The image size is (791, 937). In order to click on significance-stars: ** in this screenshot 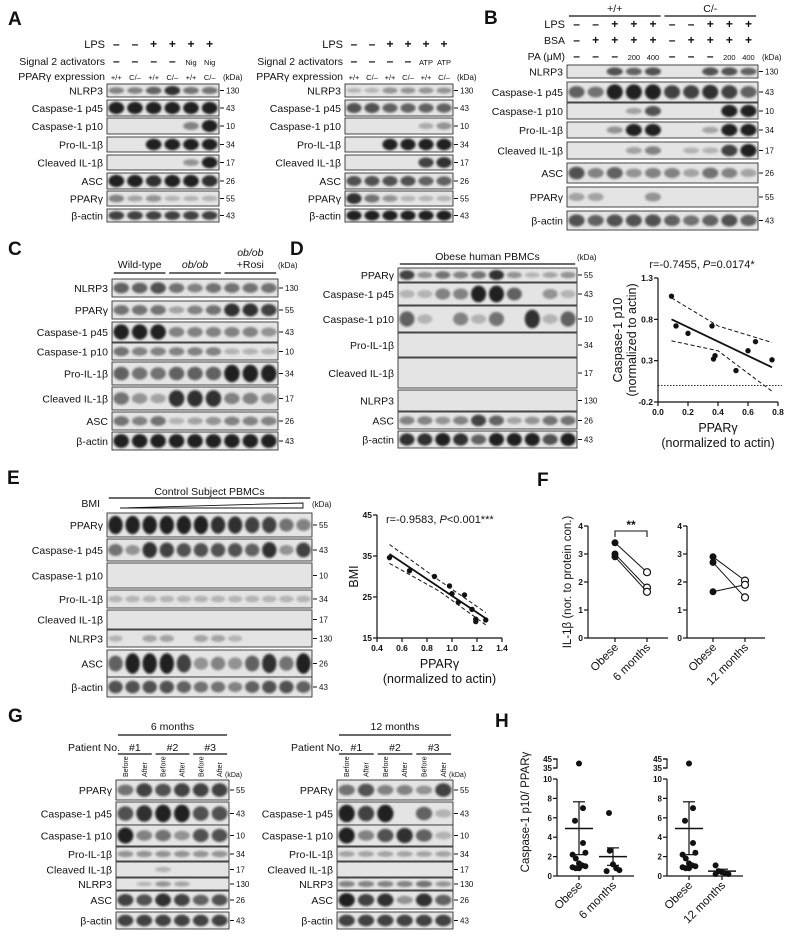, I will do `click(631, 525)`.